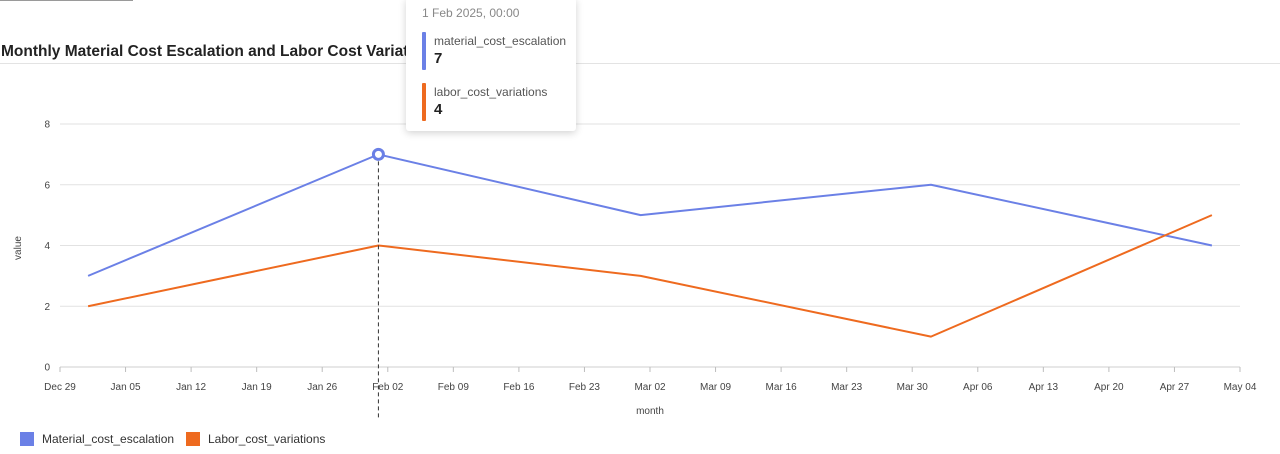 The image size is (1280, 454). What do you see at coordinates (491, 92) in the screenshot?
I see `tooltip-labor-name: labor_cost_variations` at bounding box center [491, 92].